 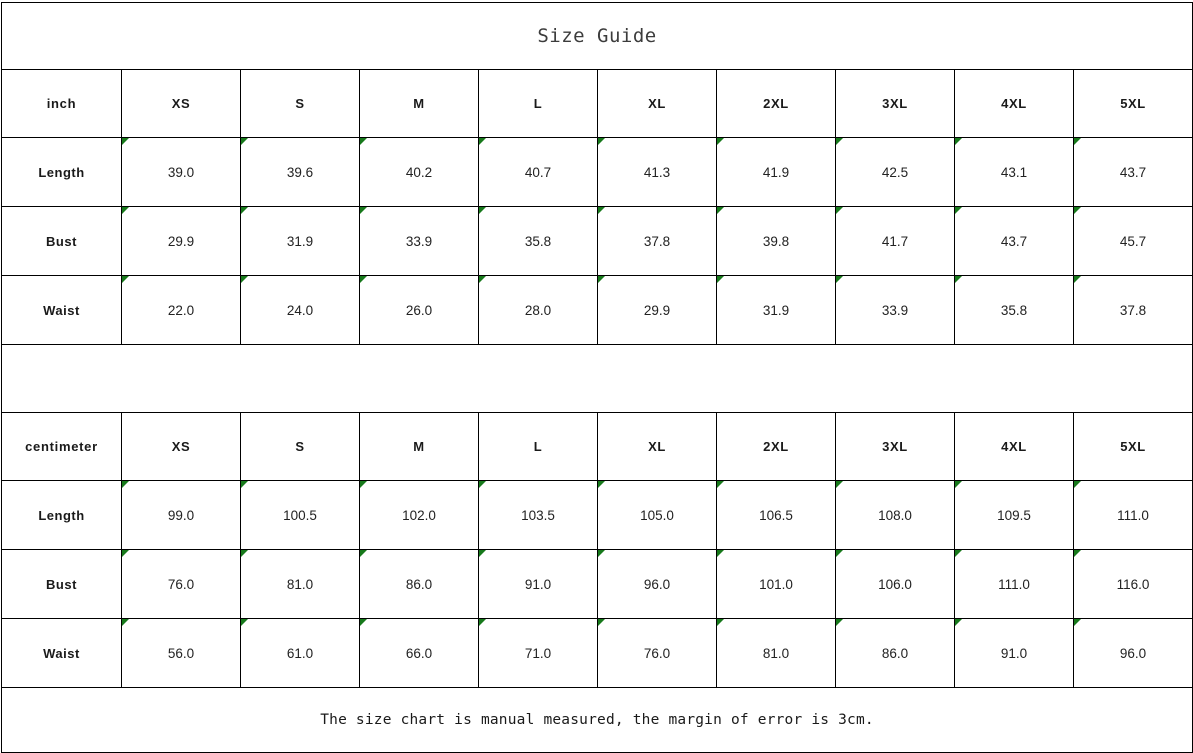 I want to click on page-title: Size Guide, so click(x=596, y=36).